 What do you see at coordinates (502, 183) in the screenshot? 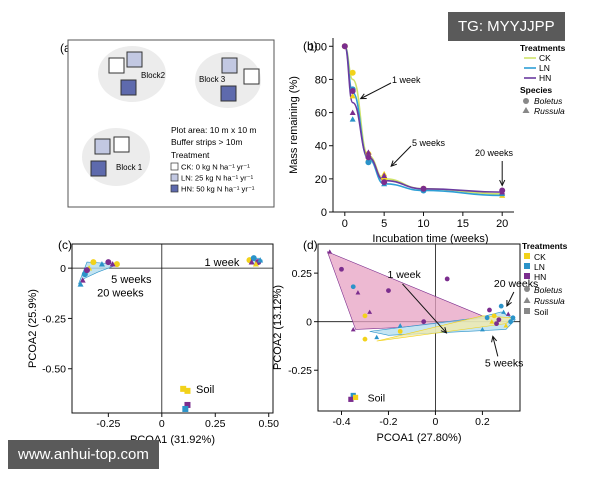
I see `arrow-20-weeks-head` at bounding box center [502, 183].